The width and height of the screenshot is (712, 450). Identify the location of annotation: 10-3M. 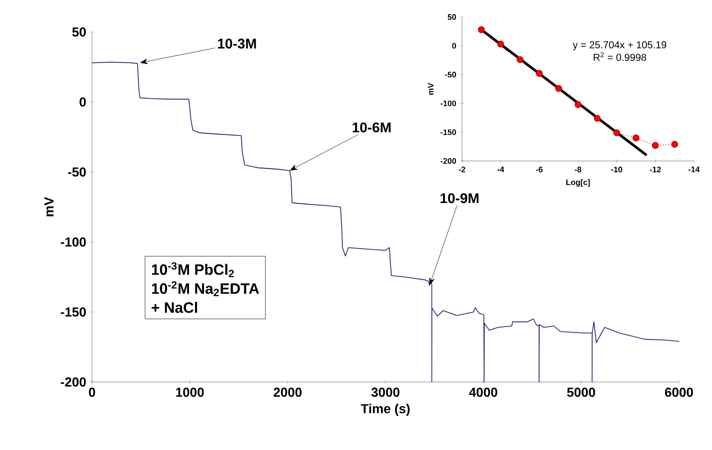
(237, 43).